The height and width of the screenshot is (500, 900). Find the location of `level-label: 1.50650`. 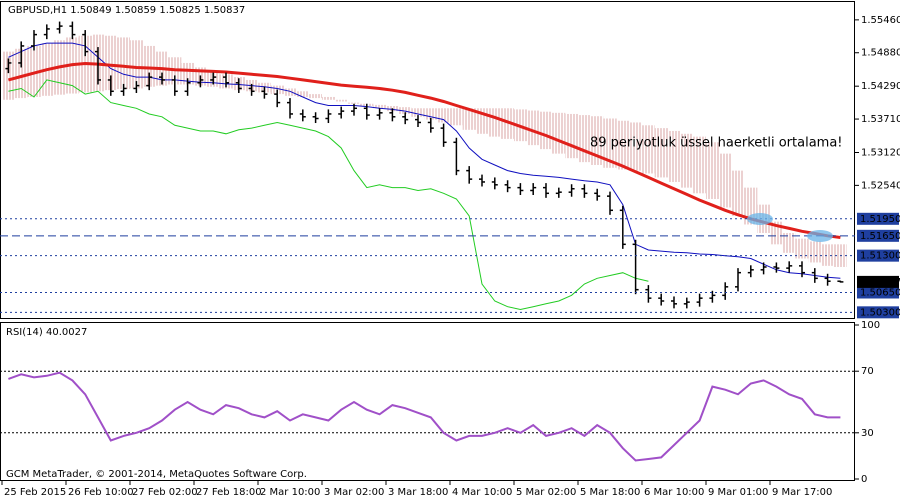

level-label: 1.50650 is located at coordinates (880, 292).